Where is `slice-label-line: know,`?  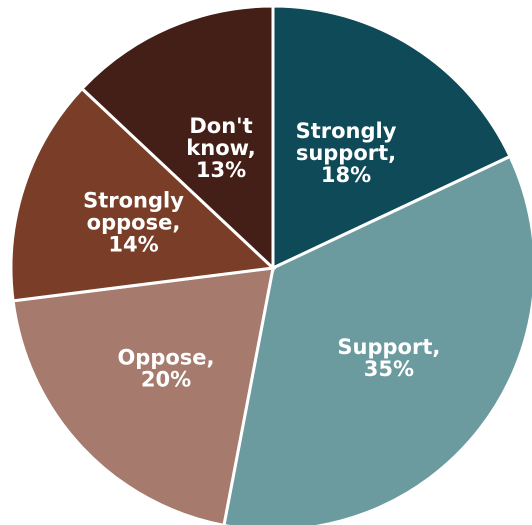
slice-label-line: know, is located at coordinates (220, 148).